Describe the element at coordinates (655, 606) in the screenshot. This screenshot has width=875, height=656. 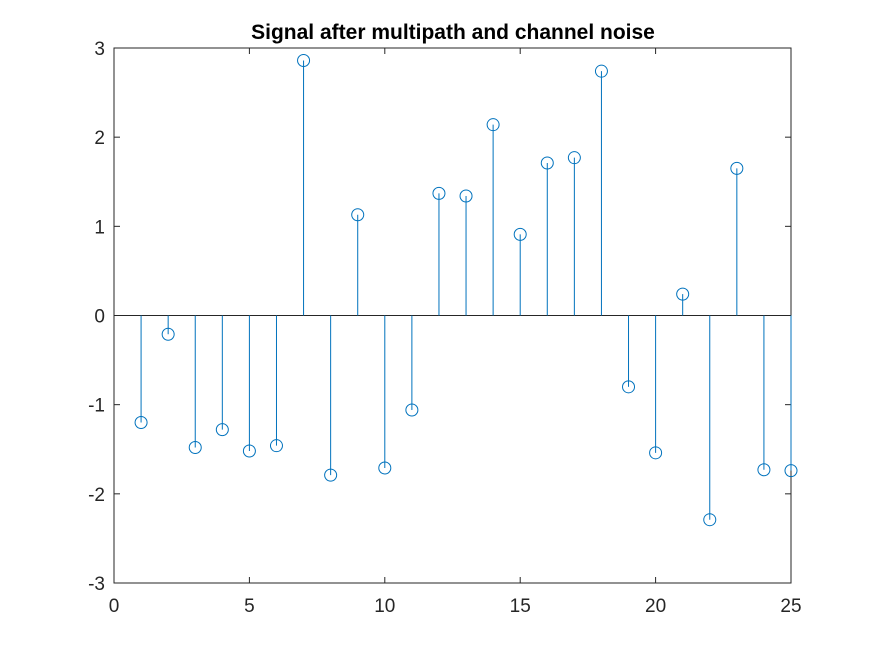
I see `x-tick-label: 20` at that location.